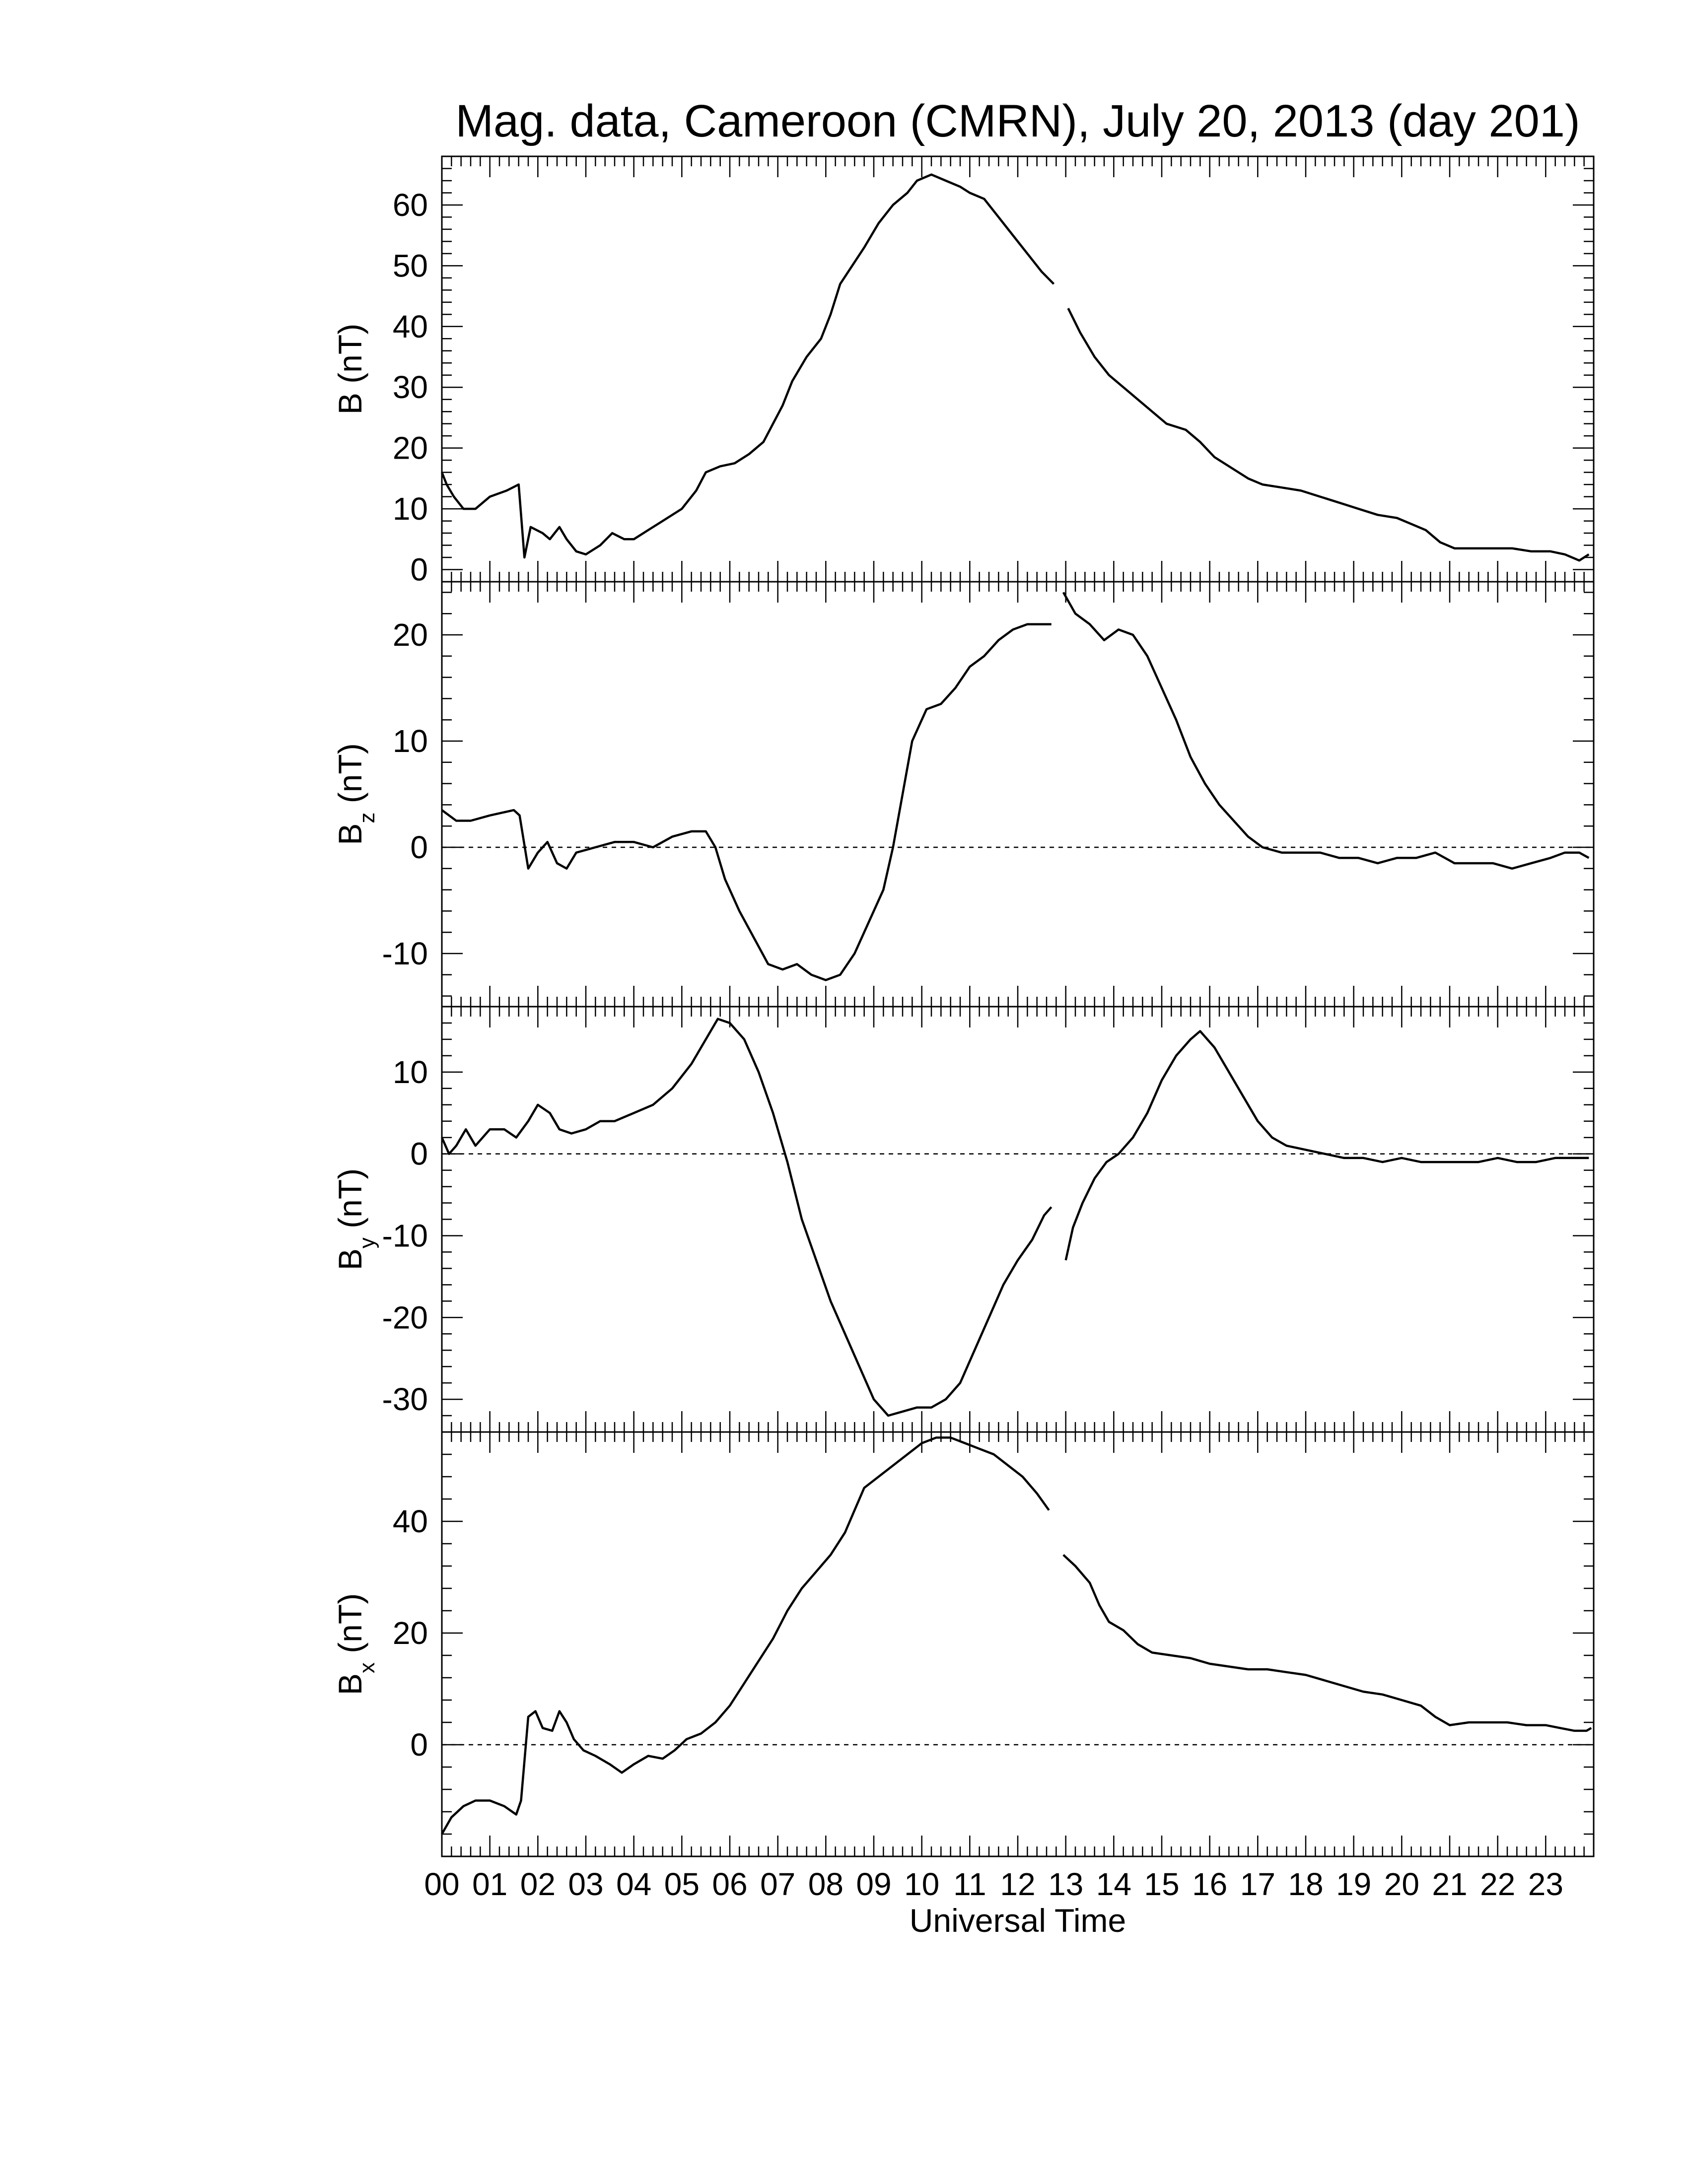 This screenshot has width=1688, height=2184. Describe the element at coordinates (367, 818) in the screenshot. I see `y-axis-label-subscript: z` at that location.